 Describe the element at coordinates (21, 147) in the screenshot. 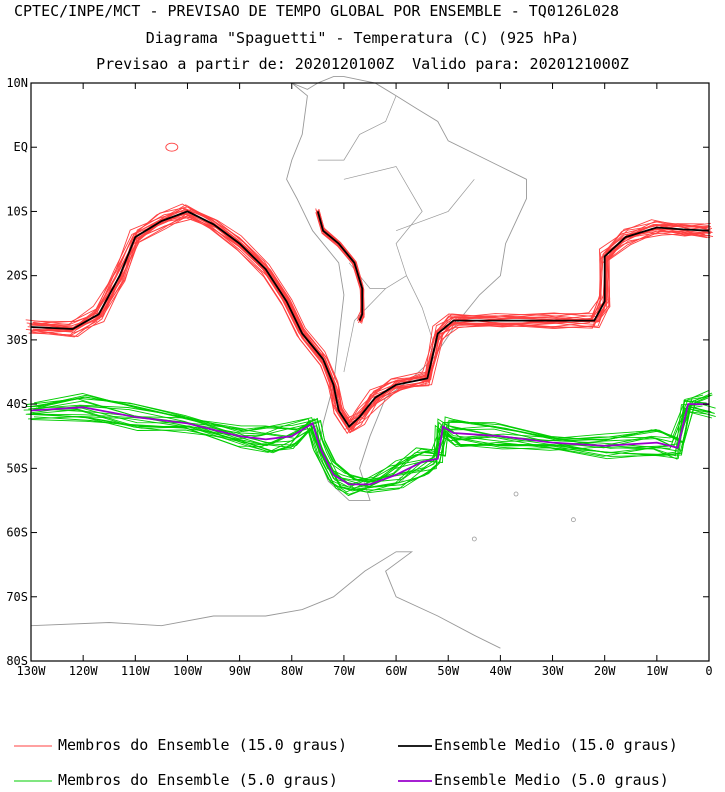

I see `y-tick-label: EQ` at that location.